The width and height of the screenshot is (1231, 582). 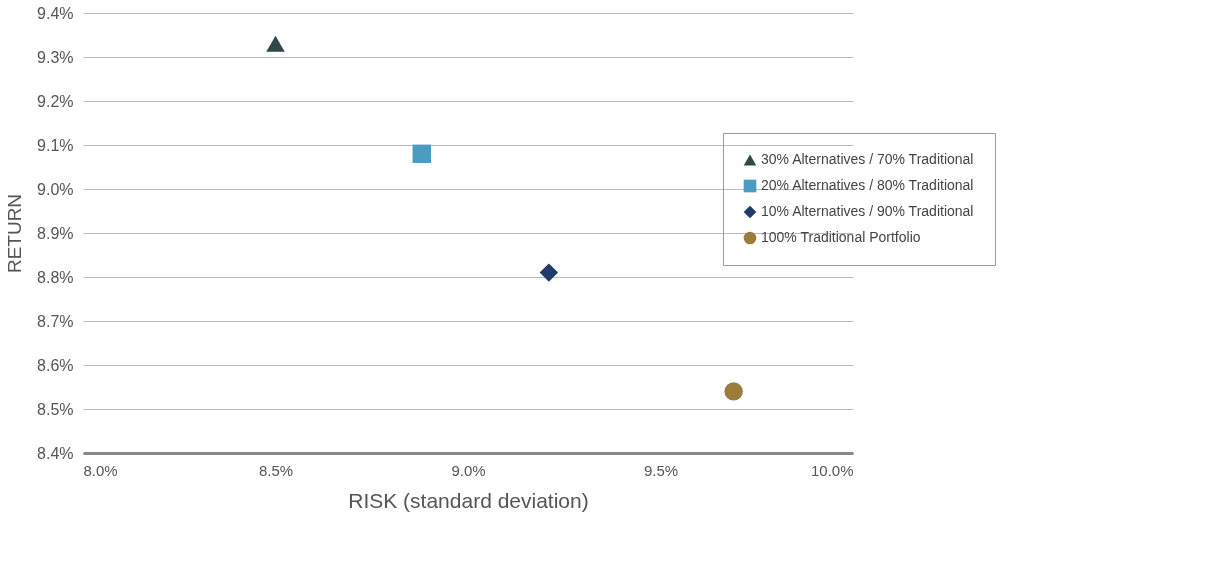 I want to click on y-tick-label: 8.5%, so click(x=55, y=409).